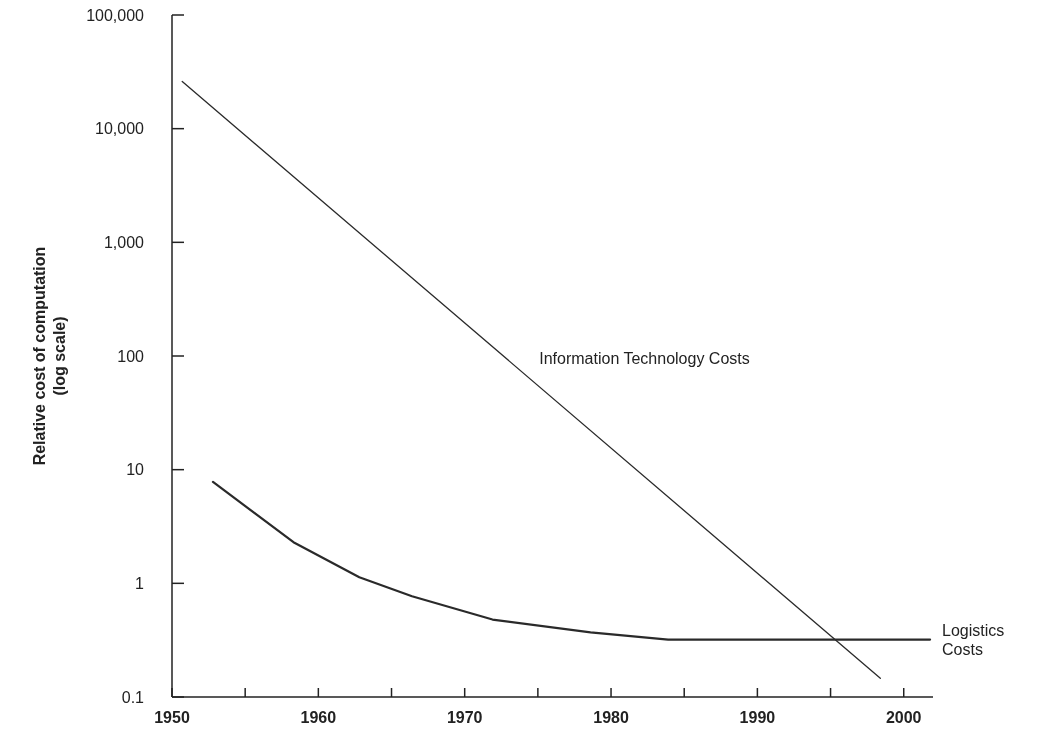 The image size is (1064, 734). I want to click on y-tick-label: 100, so click(131, 356).